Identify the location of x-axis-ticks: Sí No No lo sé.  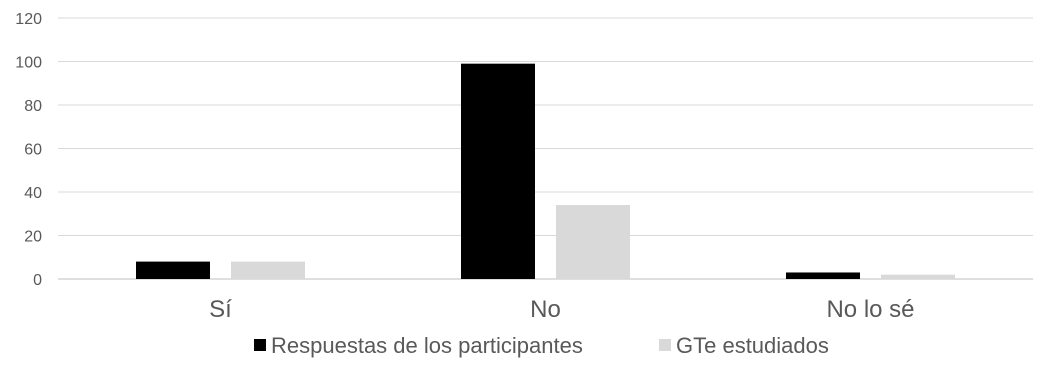
(561, 309).